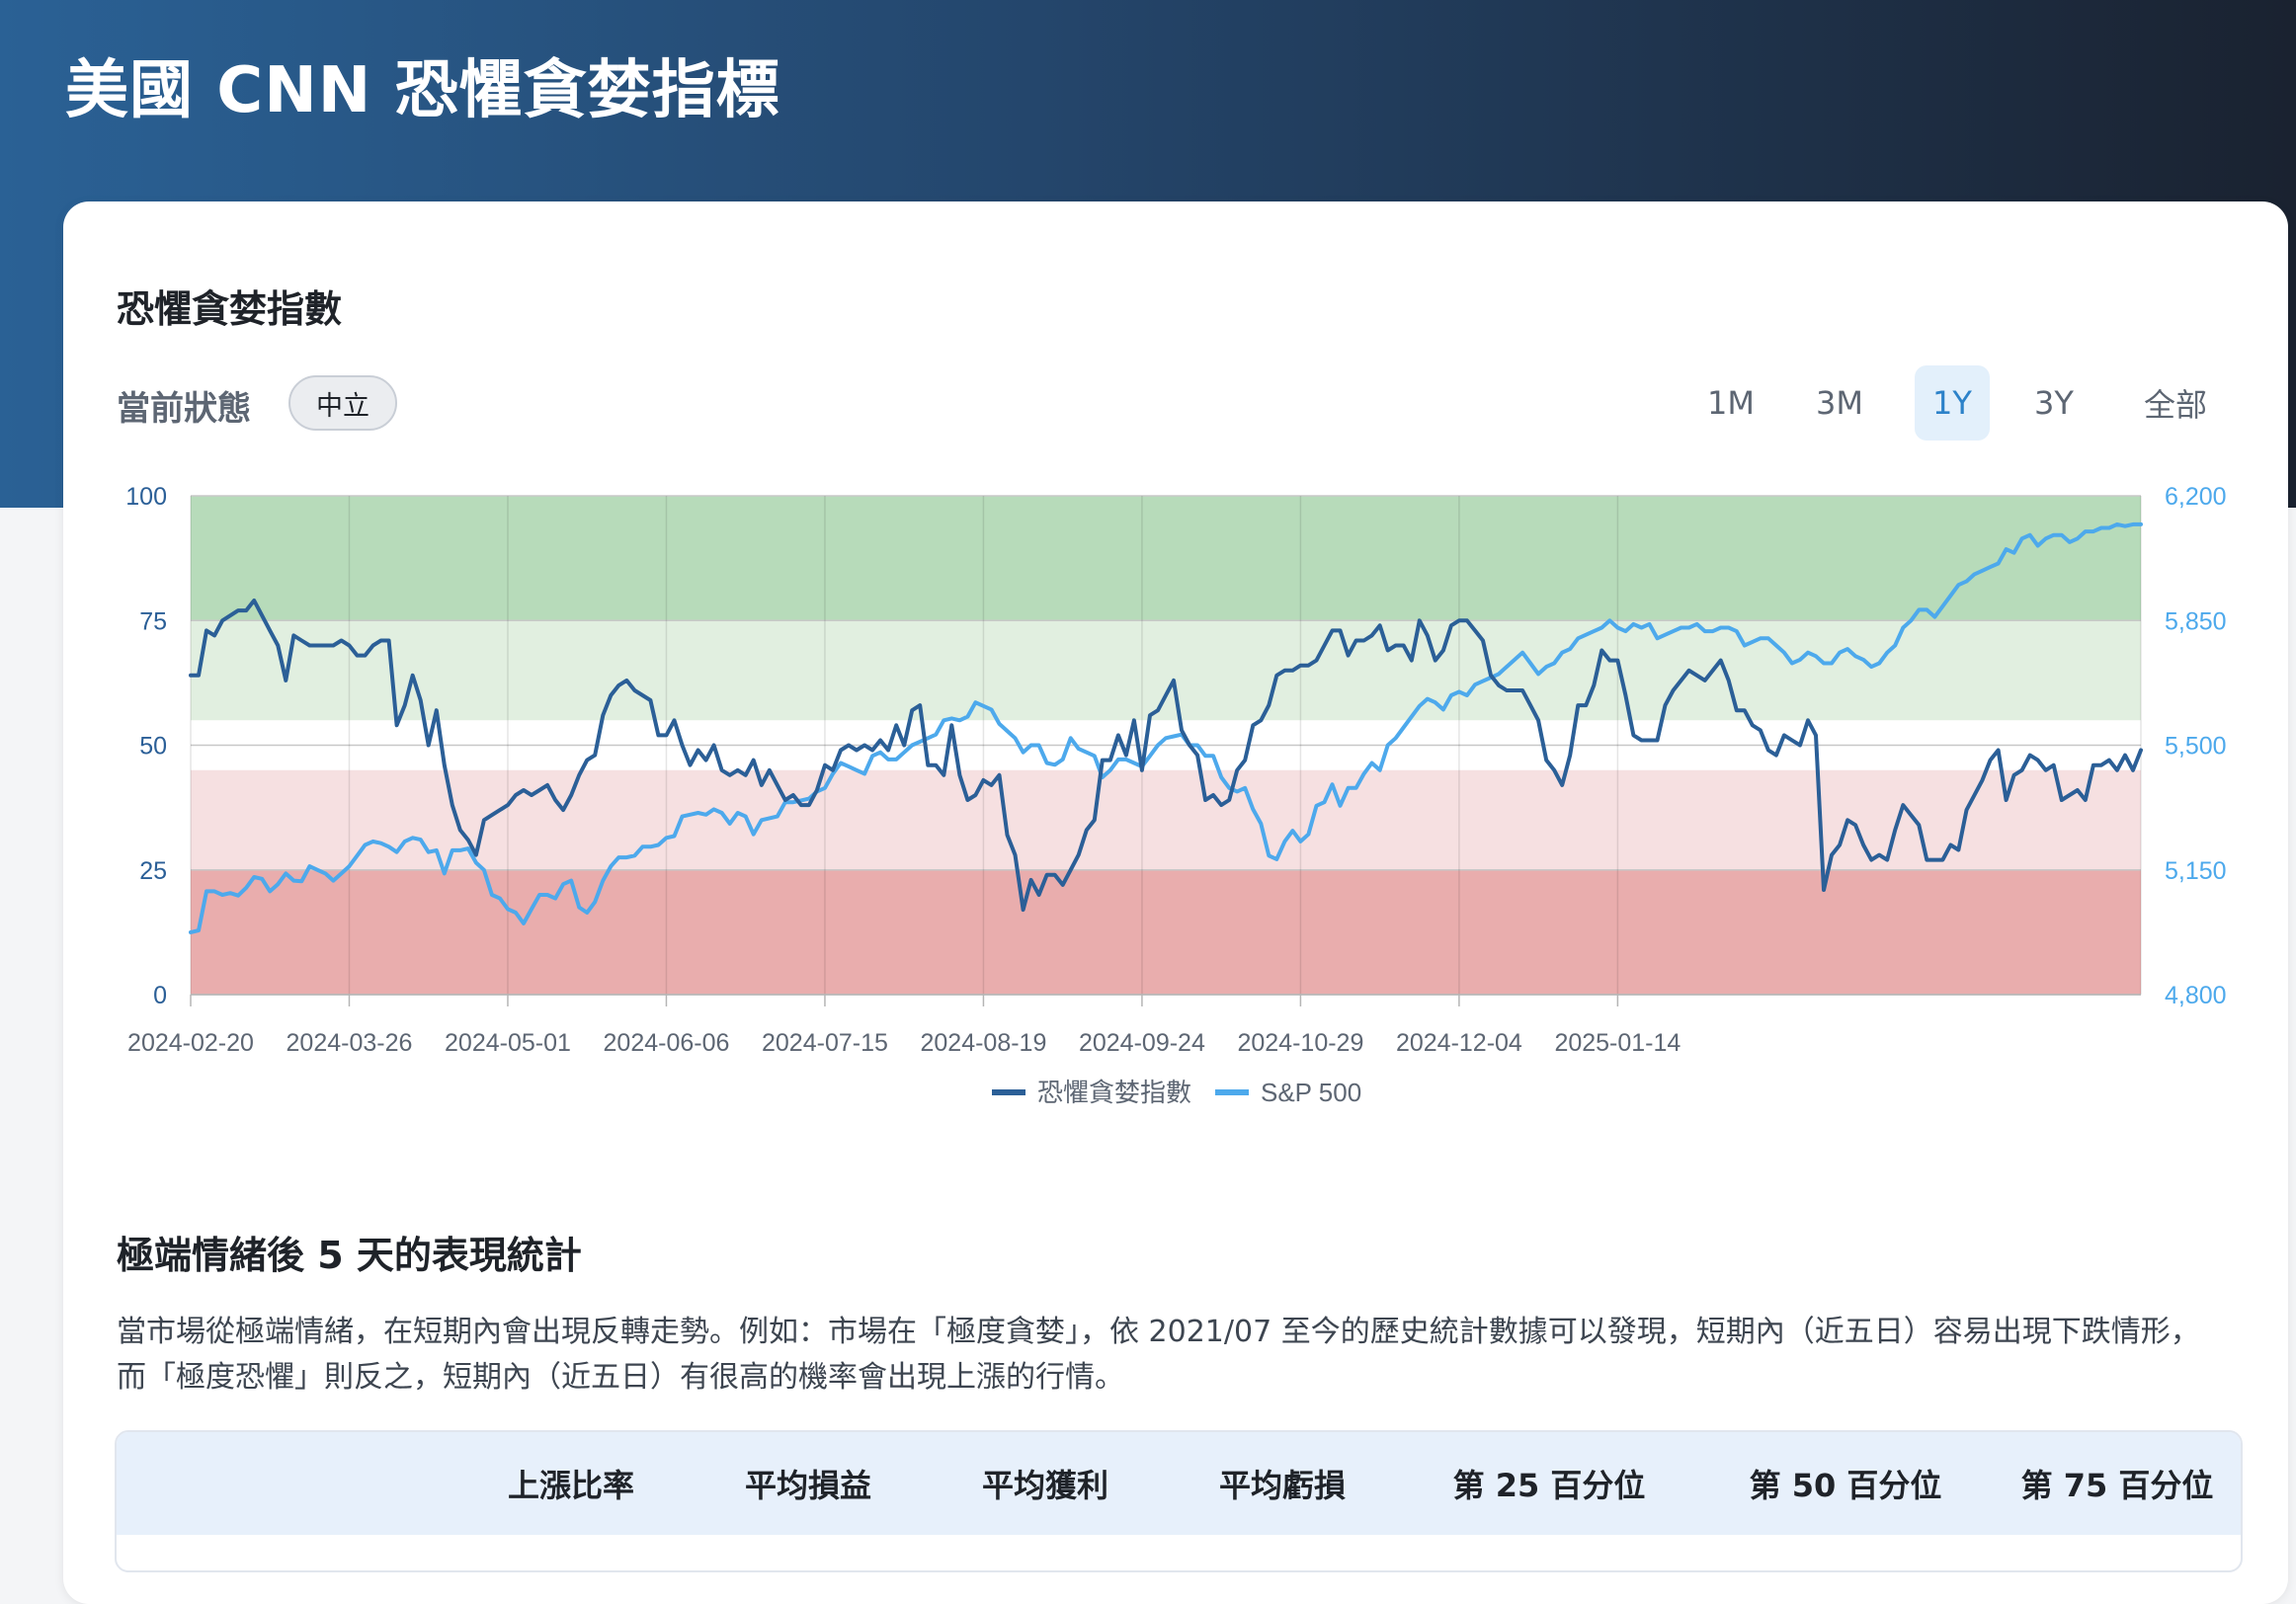 This screenshot has height=1604, width=2296. Describe the element at coordinates (1282, 1485) in the screenshot. I see `table-header-cell: 平均虧損` at that location.